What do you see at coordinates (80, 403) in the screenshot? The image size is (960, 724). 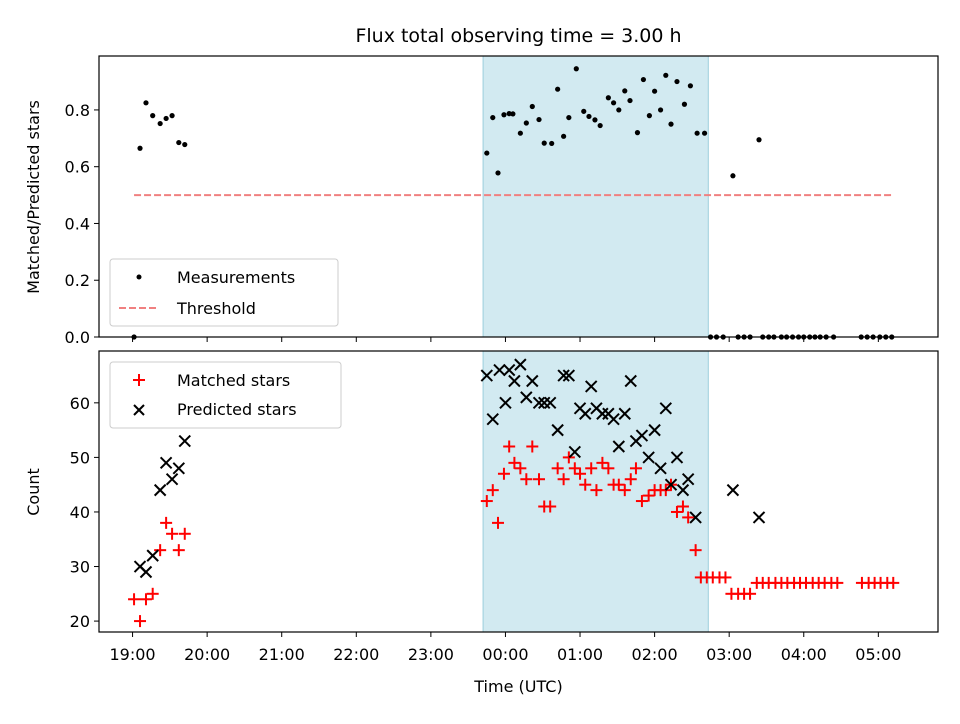 I see `bottom-y-tick-label: 60` at bounding box center [80, 403].